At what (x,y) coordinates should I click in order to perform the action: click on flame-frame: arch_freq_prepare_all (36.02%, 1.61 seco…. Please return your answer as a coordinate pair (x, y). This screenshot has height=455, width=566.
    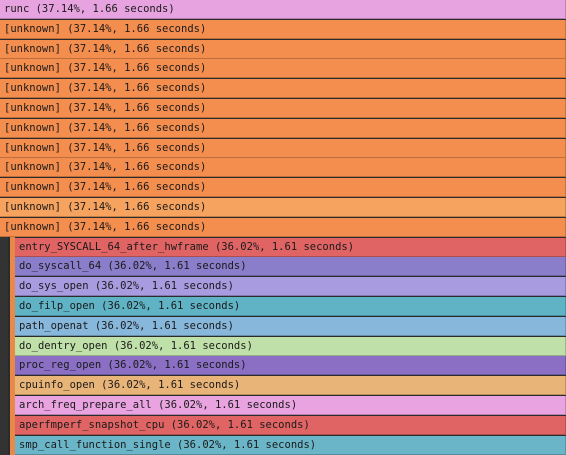
    Looking at the image, I should click on (290, 405).